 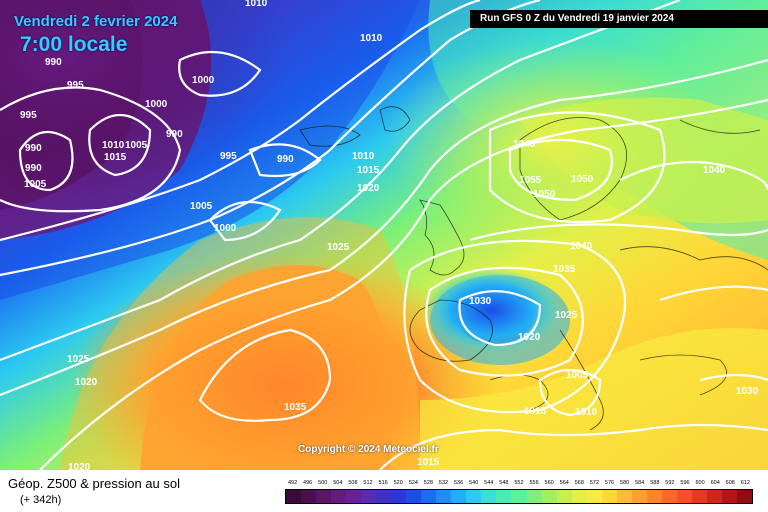 What do you see at coordinates (41, 500) in the screenshot?
I see `forecast-lead-time: (+ 342h)` at bounding box center [41, 500].